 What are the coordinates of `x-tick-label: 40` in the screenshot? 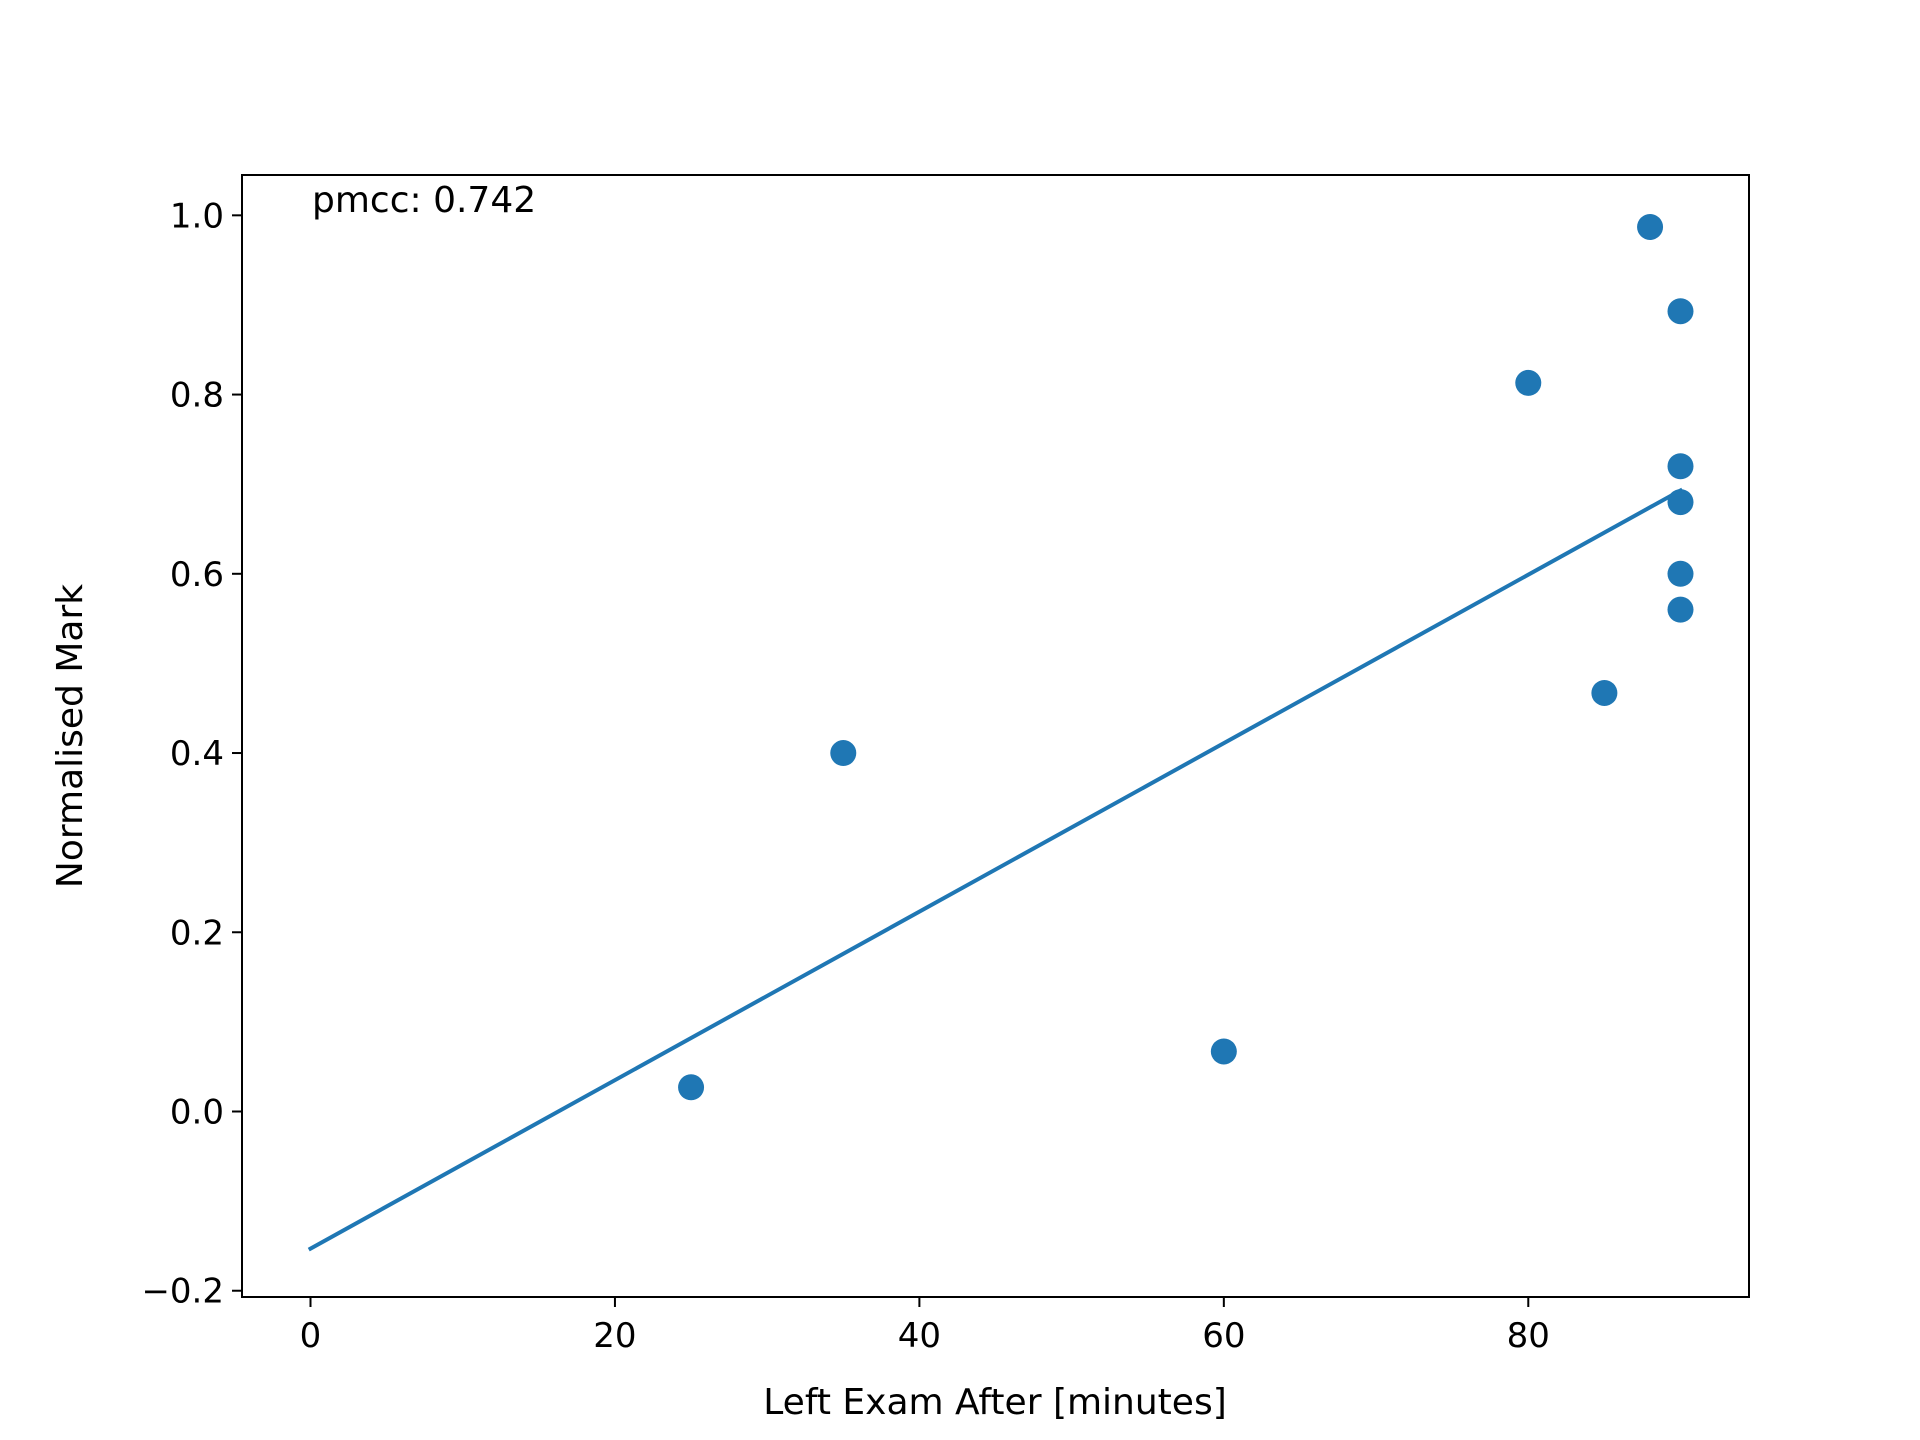 It's located at (919, 1336).